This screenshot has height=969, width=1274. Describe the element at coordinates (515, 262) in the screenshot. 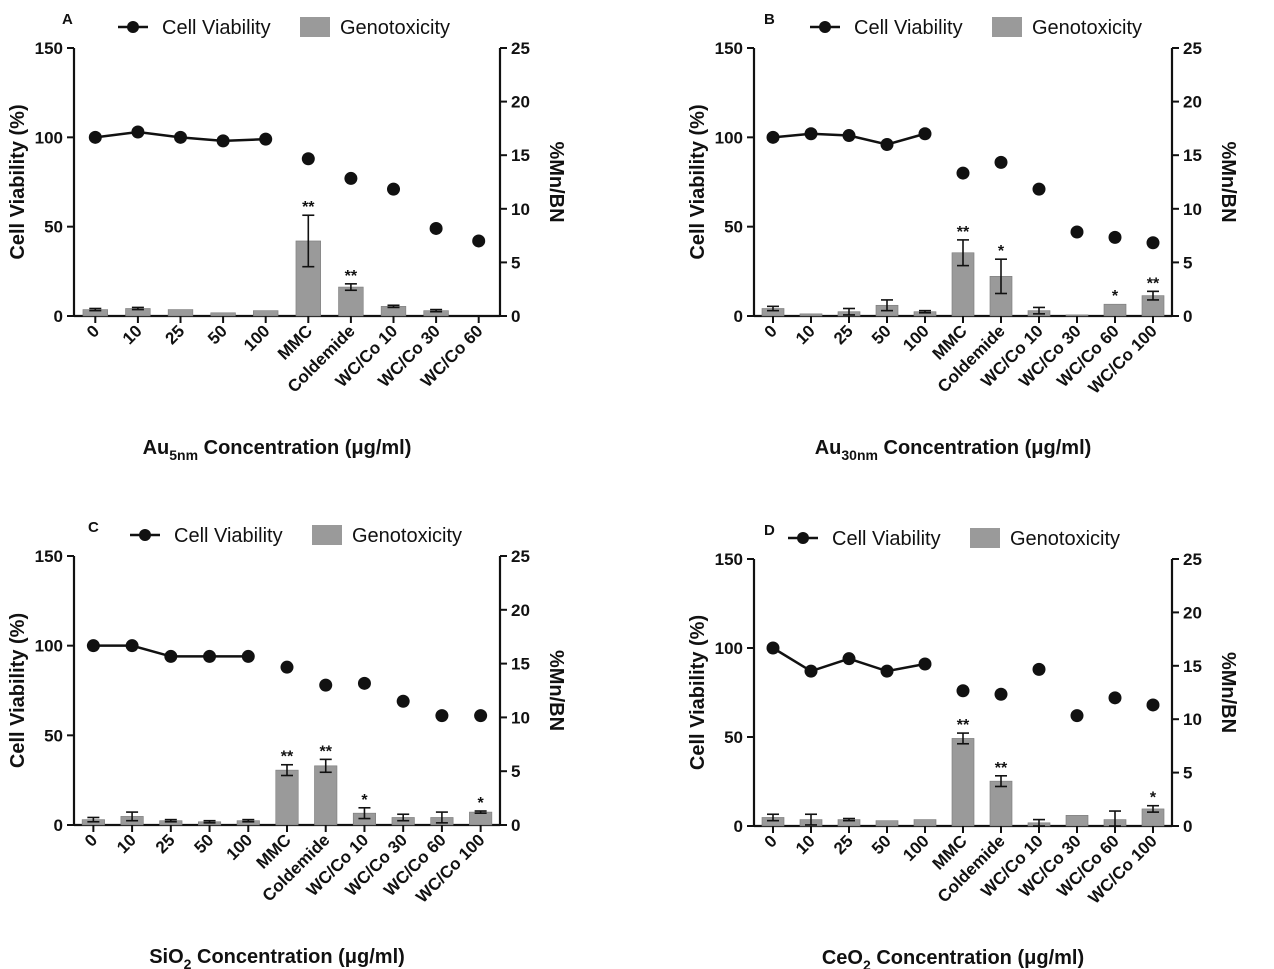

I see `right-tick-label: 5` at that location.